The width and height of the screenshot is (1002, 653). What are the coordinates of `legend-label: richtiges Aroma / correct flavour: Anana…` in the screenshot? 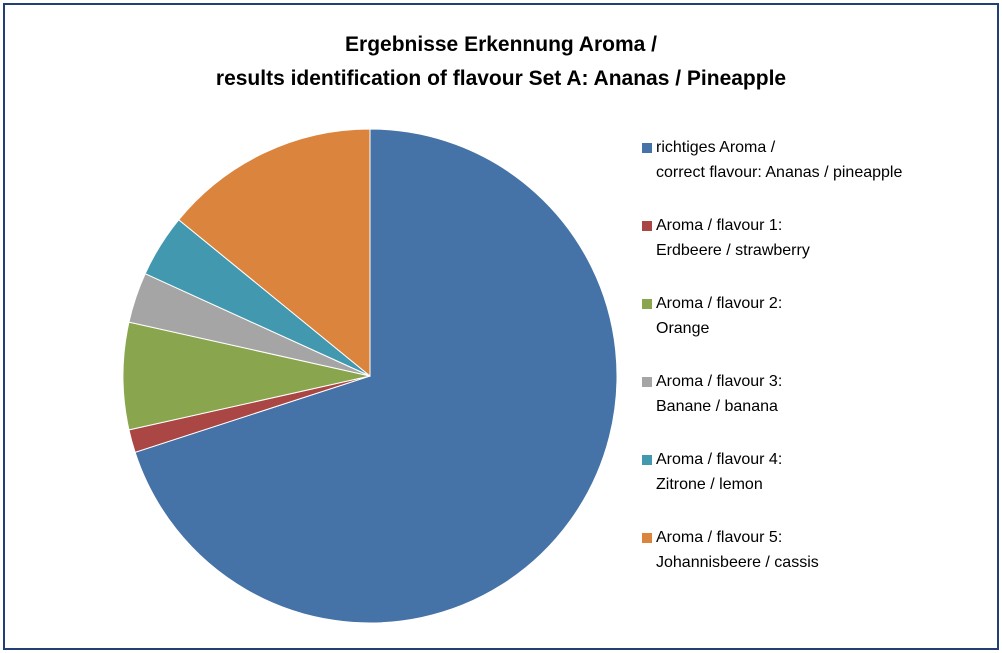 It's located at (779, 160).